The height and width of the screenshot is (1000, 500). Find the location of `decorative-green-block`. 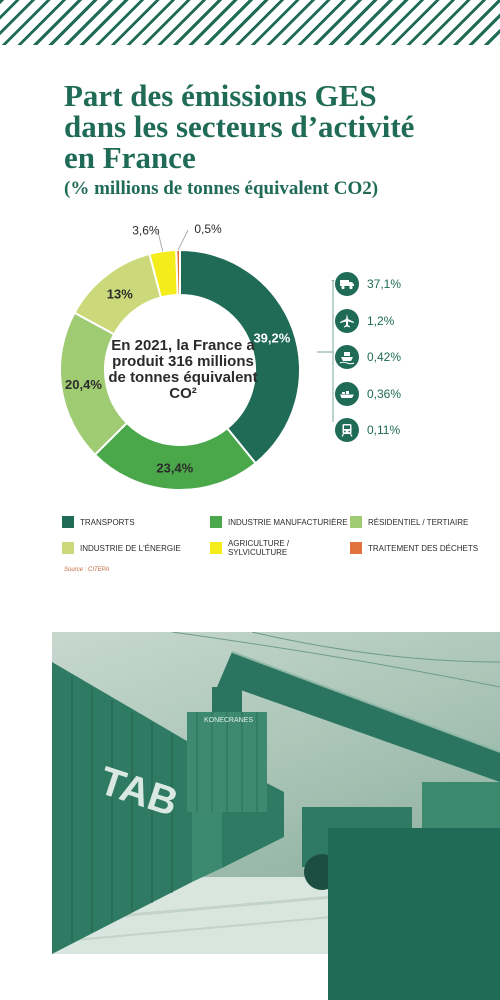

decorative-green-block is located at coordinates (414, 914).